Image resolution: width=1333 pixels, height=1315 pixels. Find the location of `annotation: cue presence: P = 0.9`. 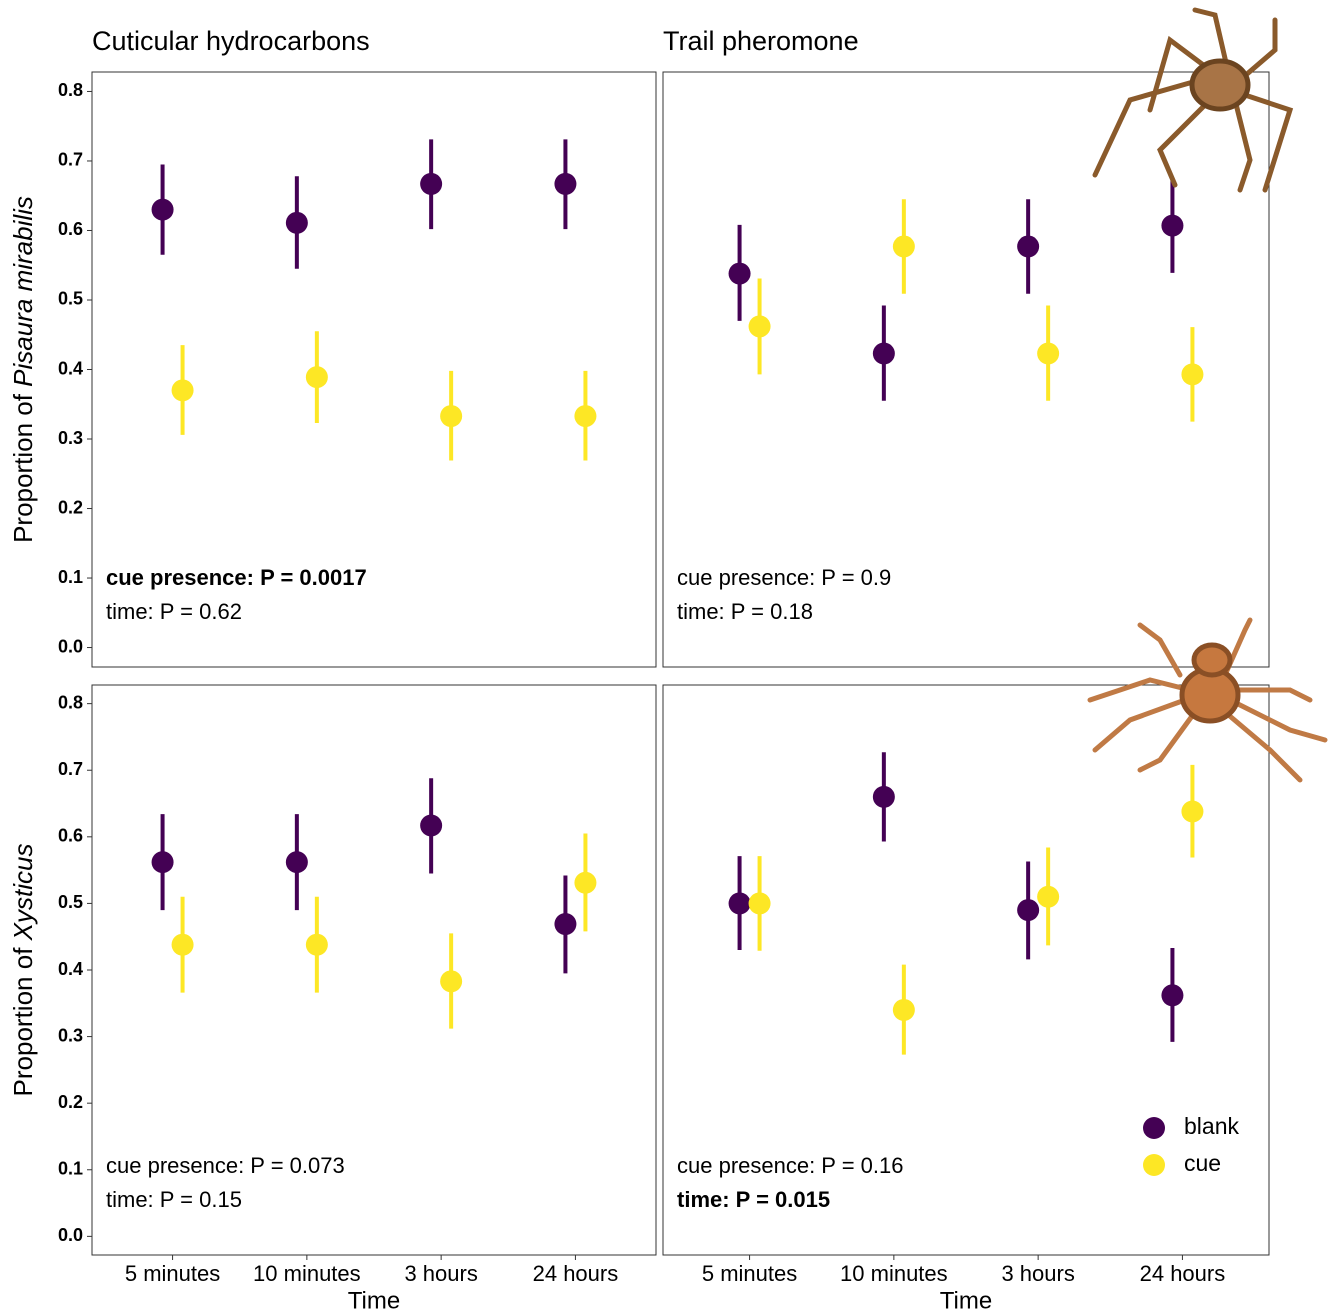

annotation: cue presence: P = 0.9 is located at coordinates (784, 577).